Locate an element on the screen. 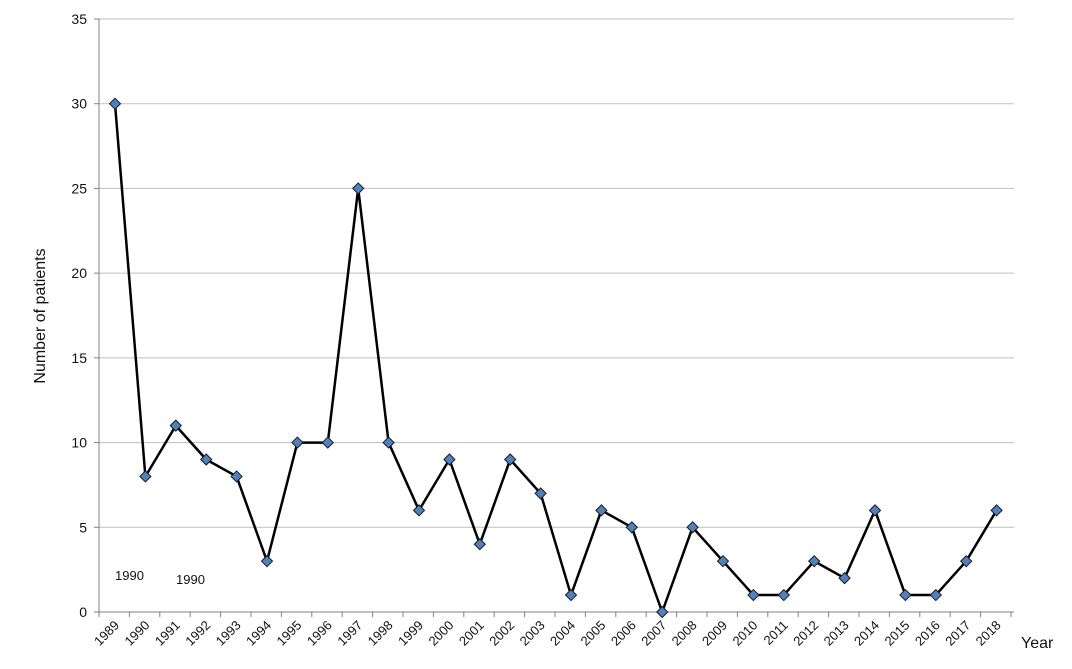  x-tick-label: 1994 is located at coordinates (258, 633).